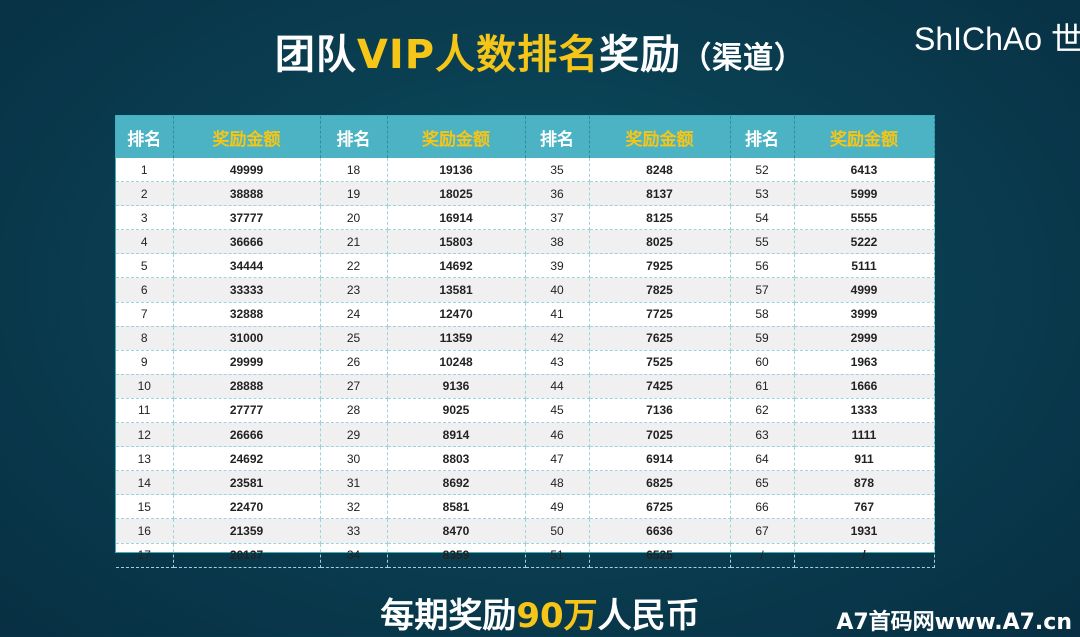 The width and height of the screenshot is (1080, 637). I want to click on rank-cell: 6, so click(145, 290).